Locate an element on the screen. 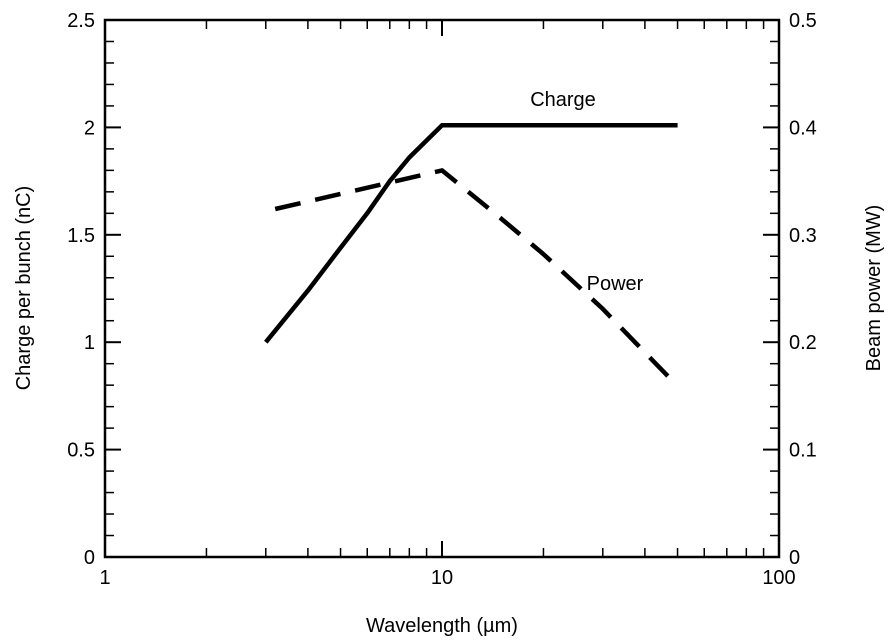 This screenshot has width=892, height=642. left-y-tick-label: 0 is located at coordinates (89, 558).